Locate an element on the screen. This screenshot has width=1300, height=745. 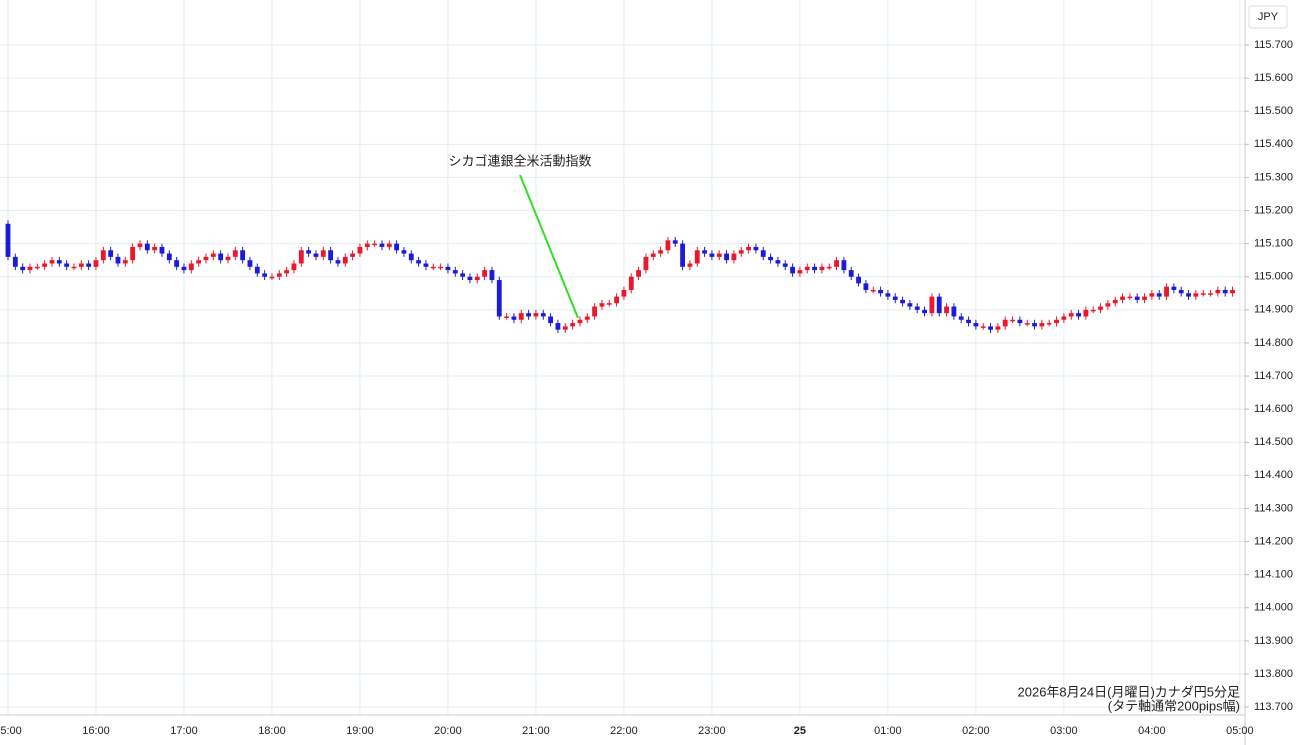
x-tick-label: 20:00 is located at coordinates (448, 731).